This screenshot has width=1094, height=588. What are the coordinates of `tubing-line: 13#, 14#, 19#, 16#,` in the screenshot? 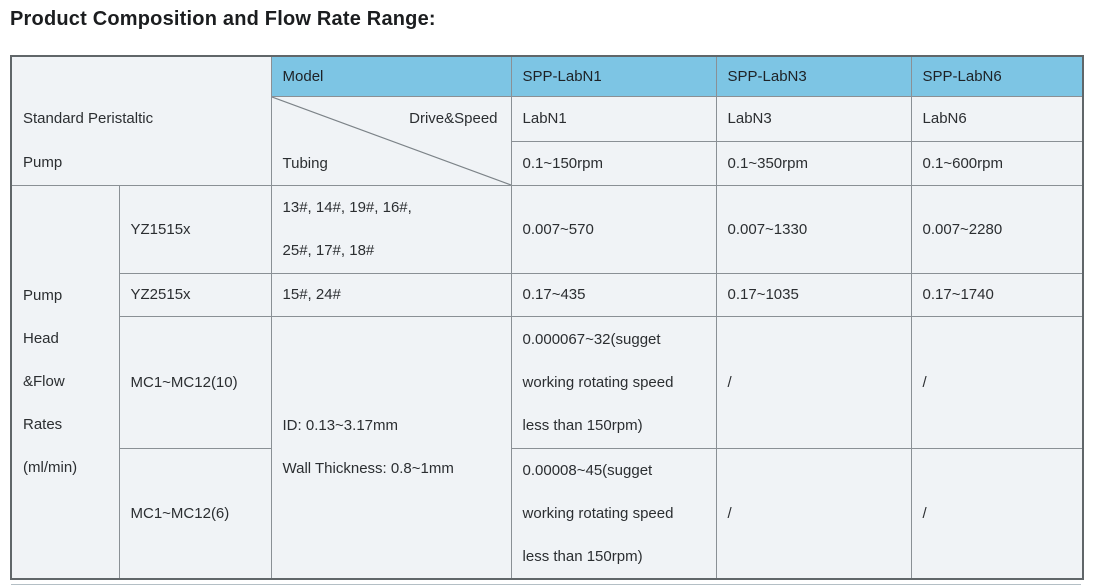 It's located at (347, 207).